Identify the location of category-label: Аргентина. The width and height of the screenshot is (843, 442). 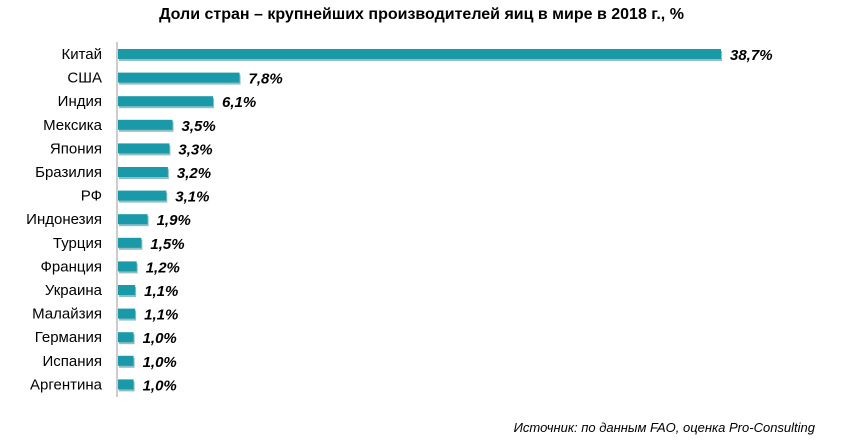
(66, 384).